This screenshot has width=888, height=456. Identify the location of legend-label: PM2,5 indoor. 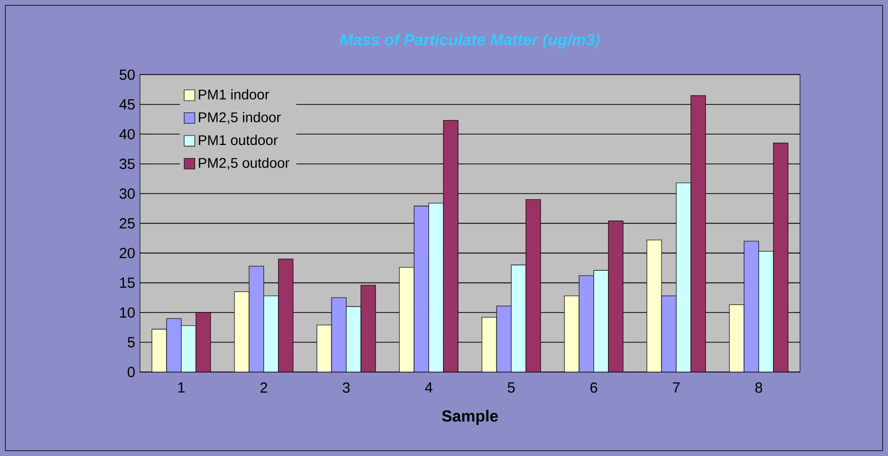
(239, 118).